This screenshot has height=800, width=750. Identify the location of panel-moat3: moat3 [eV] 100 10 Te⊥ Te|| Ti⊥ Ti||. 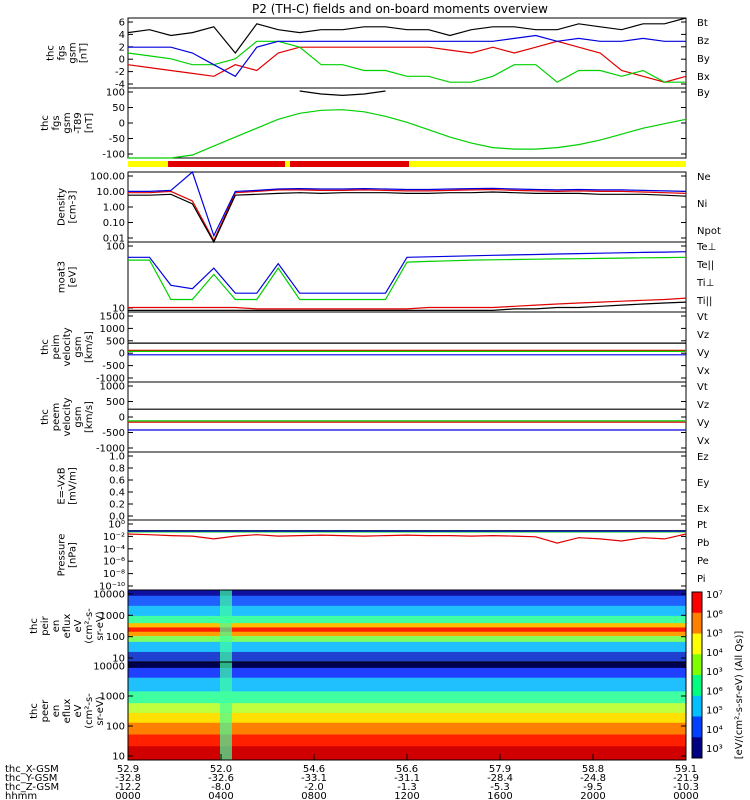
(386, 278).